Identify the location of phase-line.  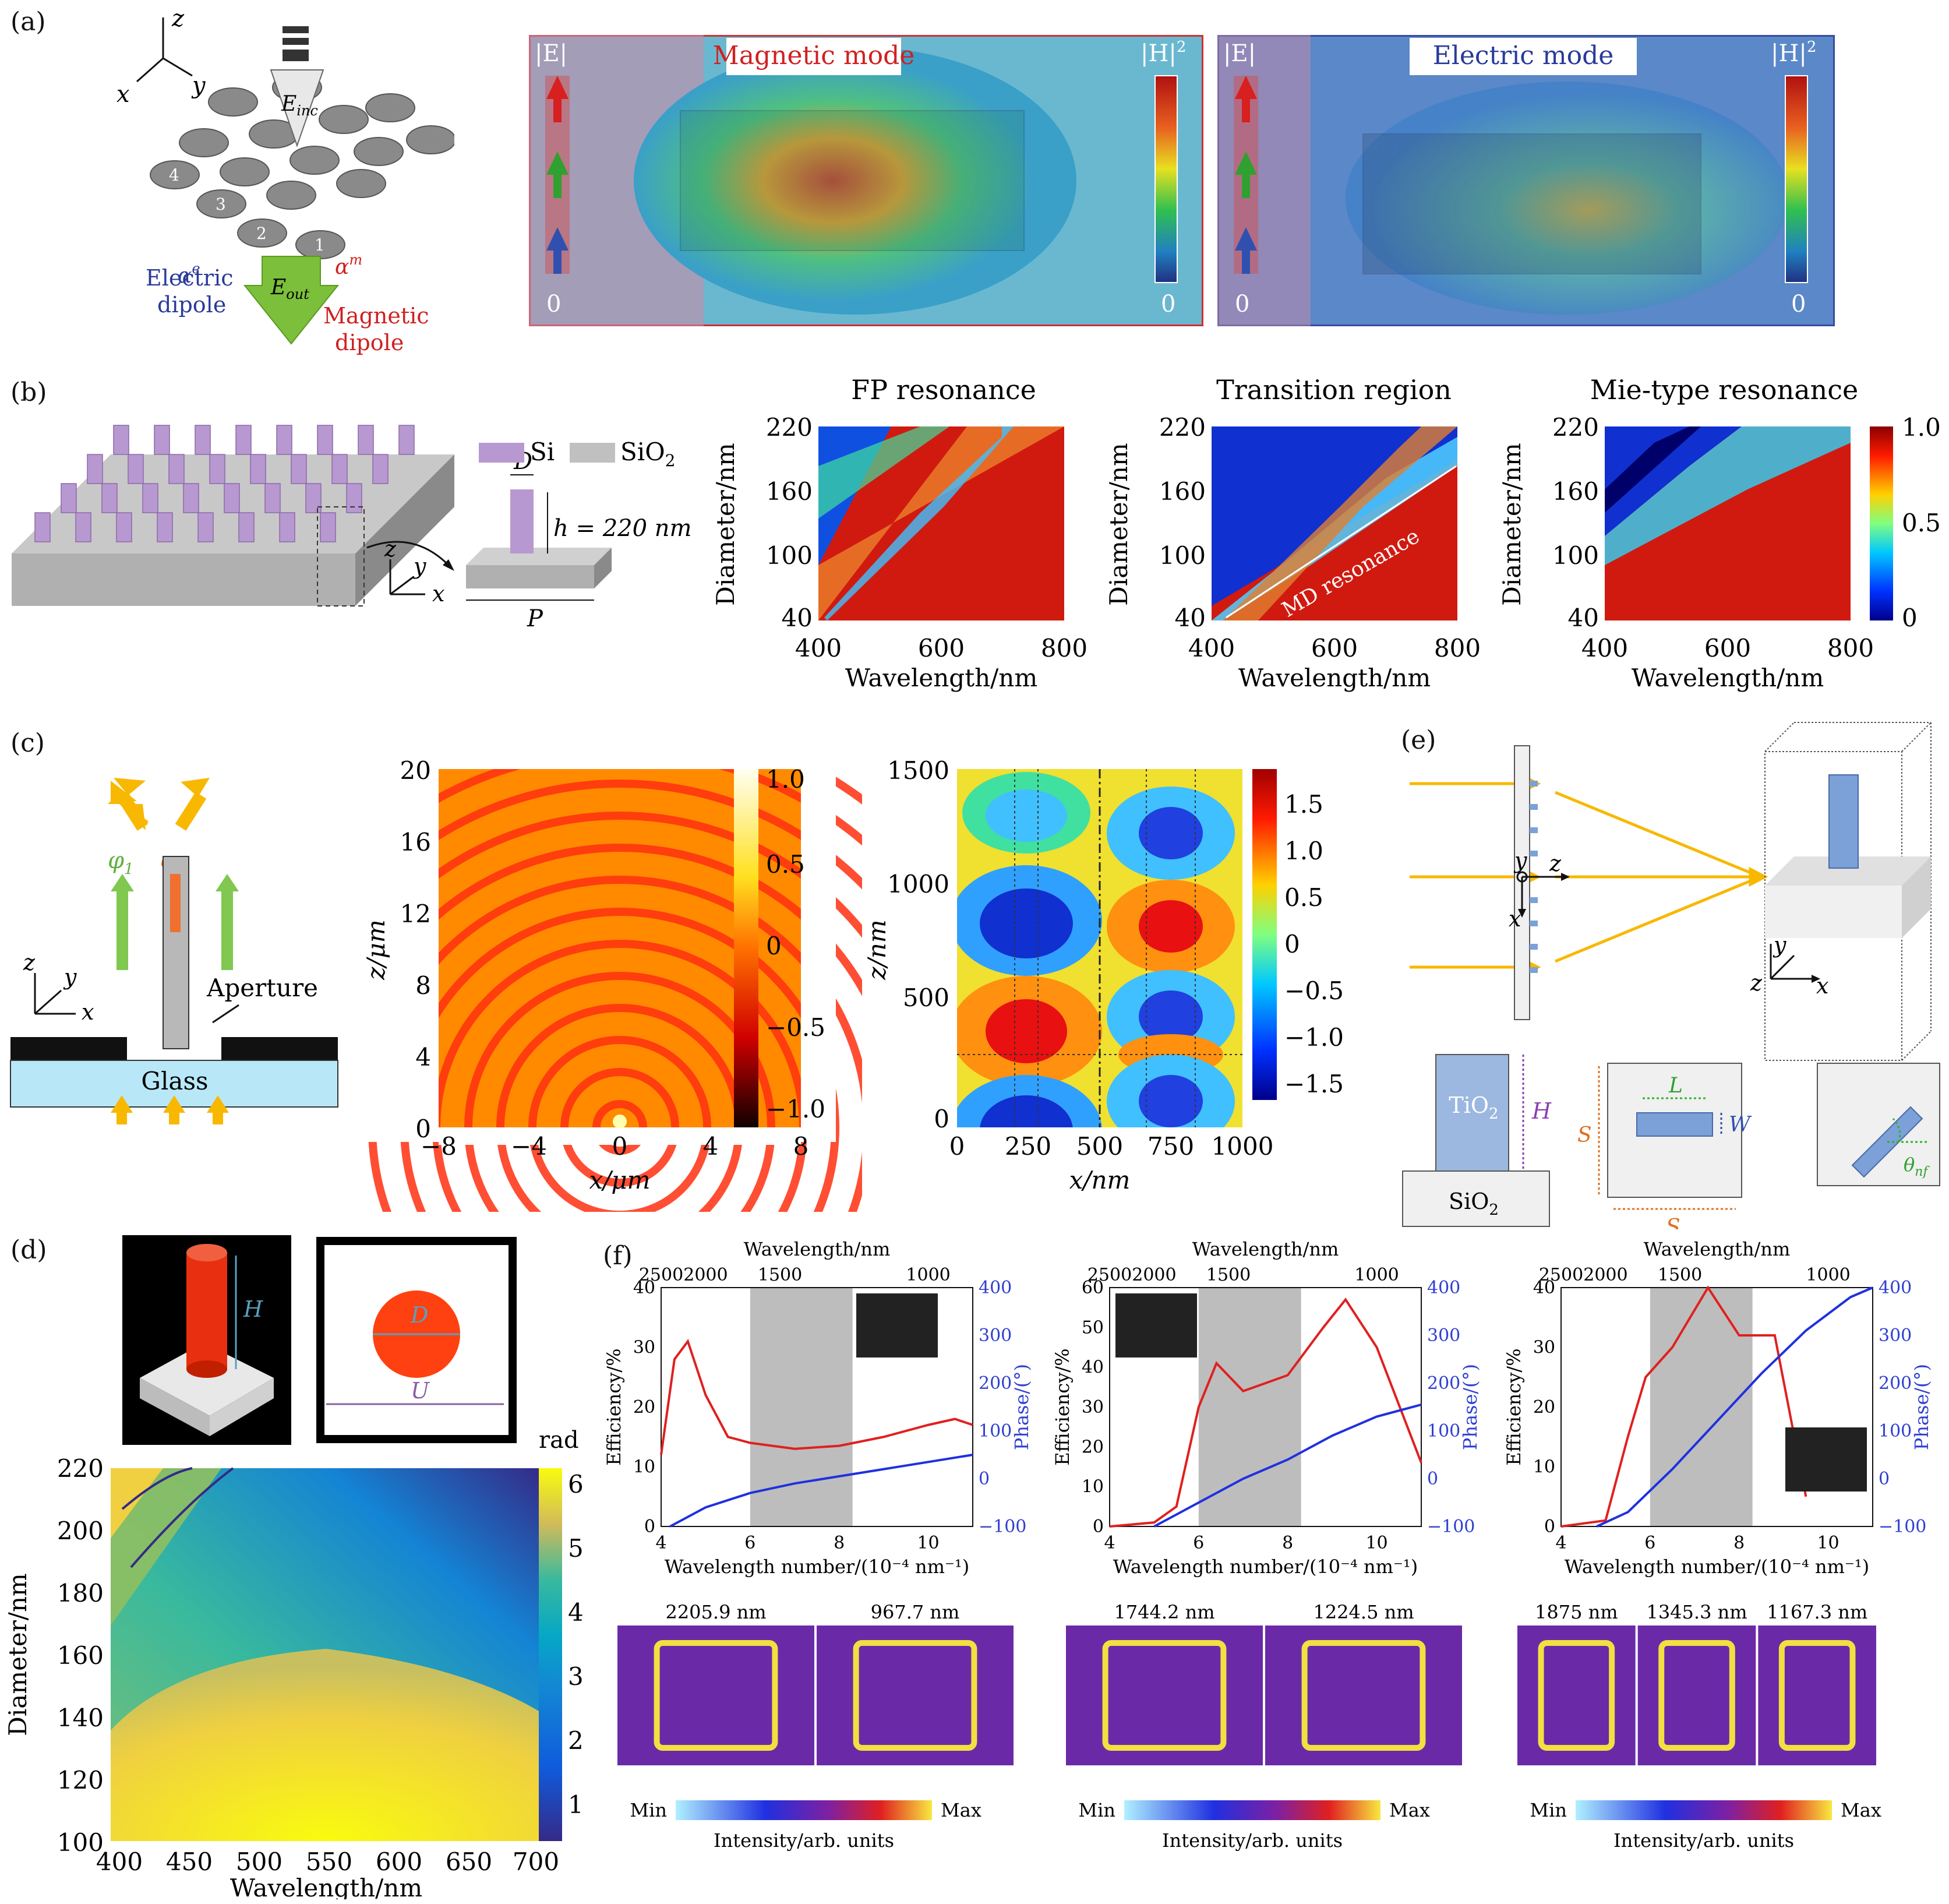
(821, 1491).